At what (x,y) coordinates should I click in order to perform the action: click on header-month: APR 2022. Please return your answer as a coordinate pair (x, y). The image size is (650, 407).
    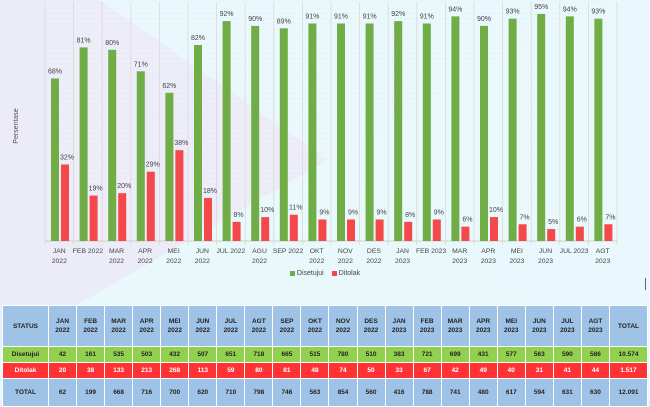
    Looking at the image, I should click on (147, 326).